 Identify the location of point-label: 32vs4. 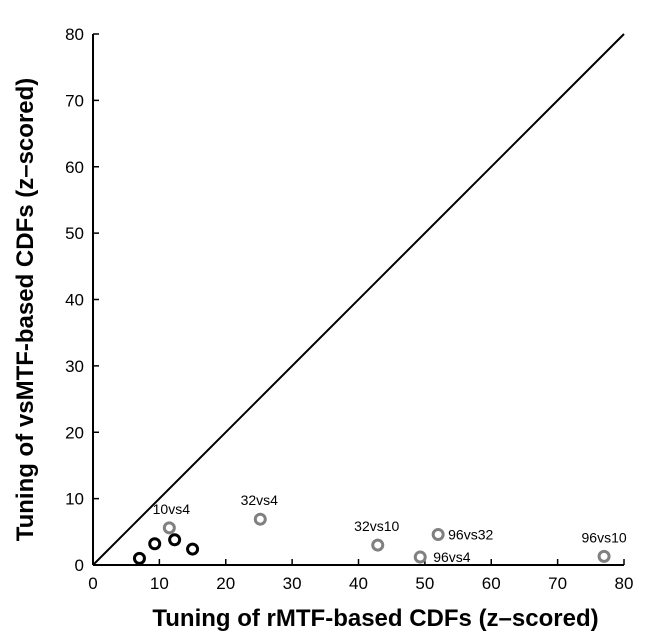
(260, 500).